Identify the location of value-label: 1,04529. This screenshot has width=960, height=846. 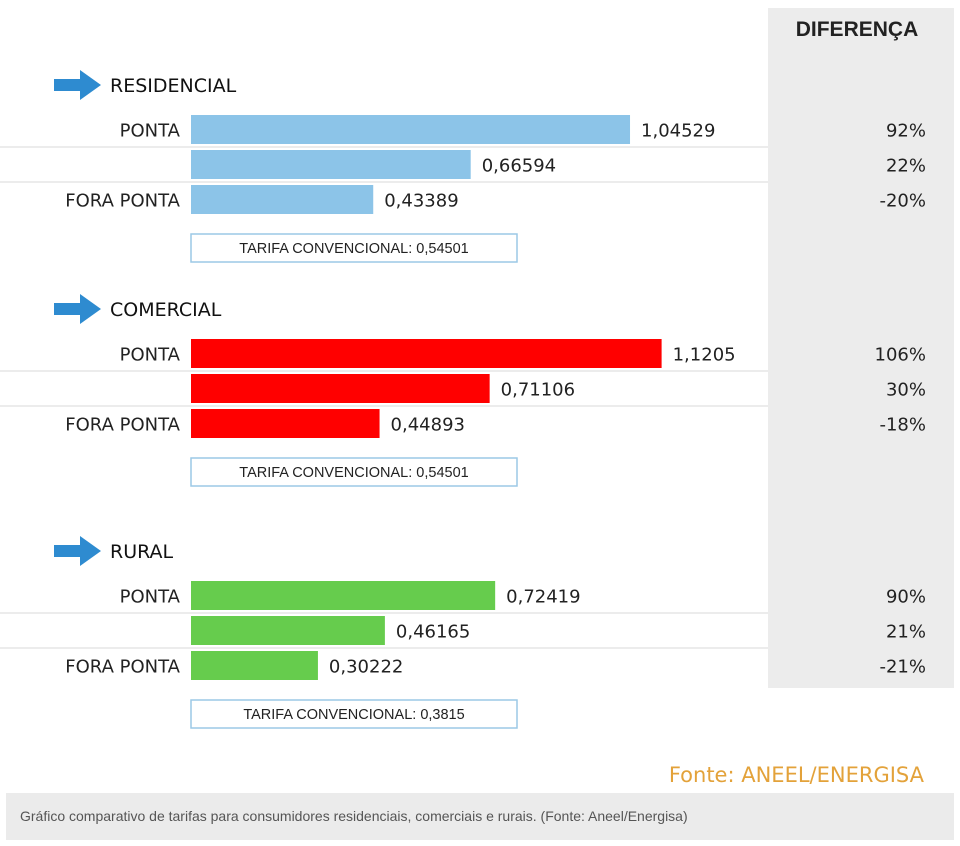
(678, 131).